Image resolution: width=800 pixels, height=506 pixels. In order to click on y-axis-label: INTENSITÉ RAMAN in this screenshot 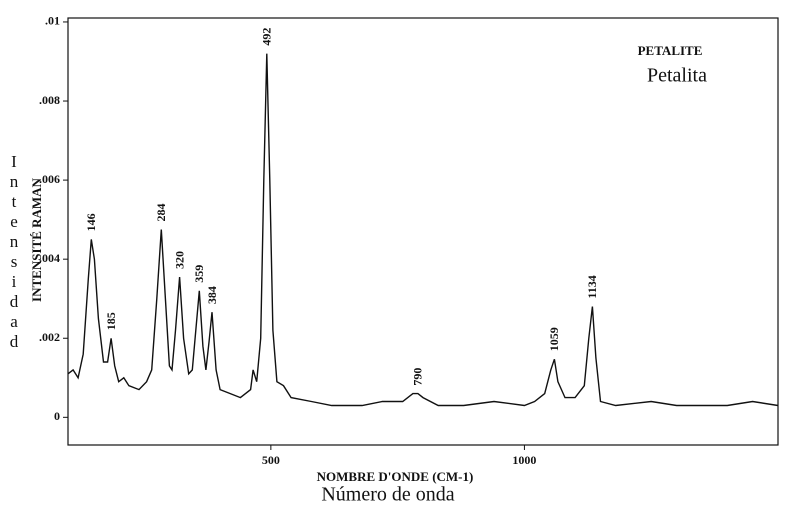, I will do `click(36, 239)`.